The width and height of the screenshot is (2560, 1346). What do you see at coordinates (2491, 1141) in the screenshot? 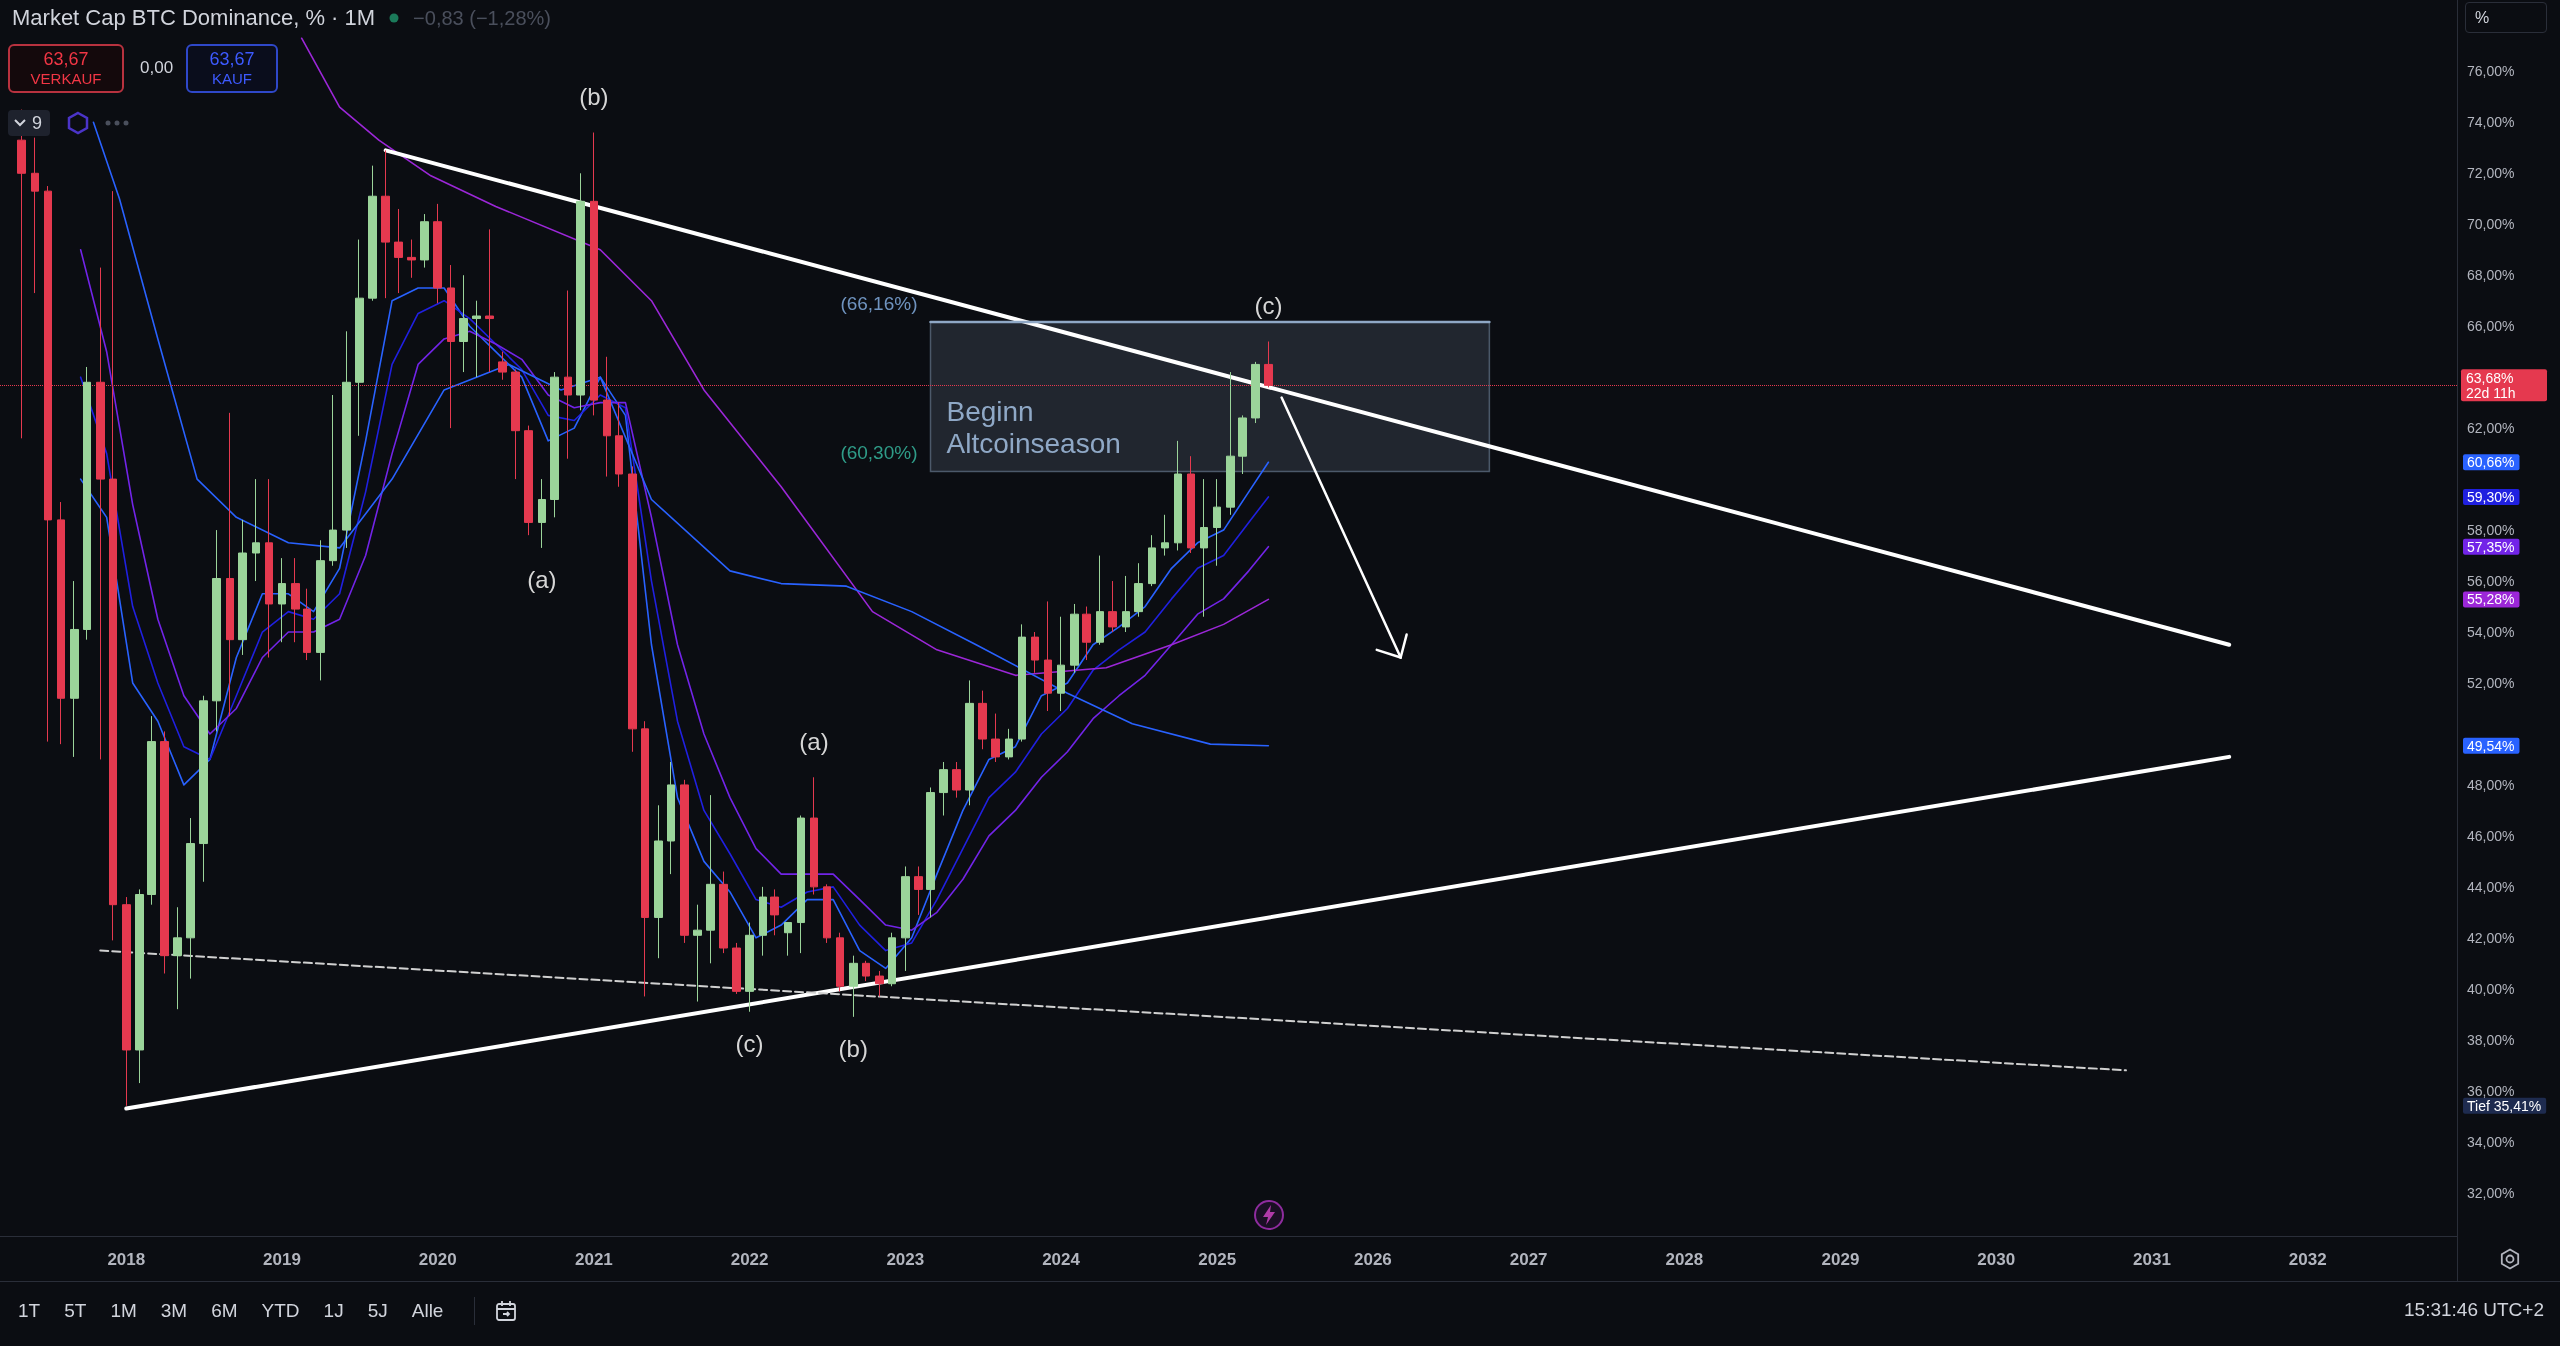
I see `y-tick-label: 34,00%` at bounding box center [2491, 1141].